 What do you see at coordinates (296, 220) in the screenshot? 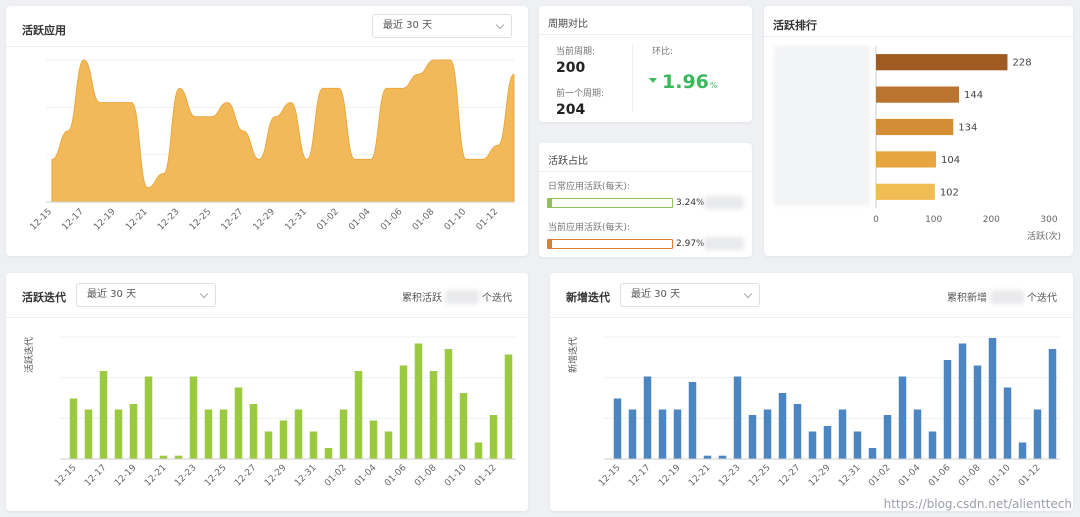
I see `area-x-tick-label: 12-31` at bounding box center [296, 220].